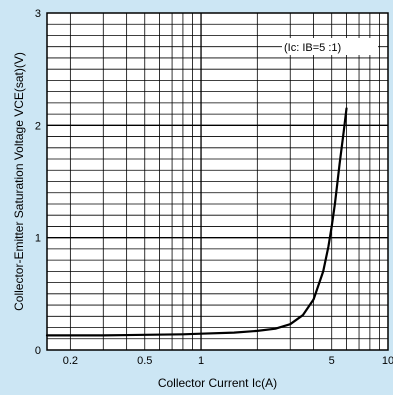 The height and width of the screenshot is (395, 393). Describe the element at coordinates (217, 383) in the screenshot. I see `x-axis-title: Collector Current Ic(A)` at that location.